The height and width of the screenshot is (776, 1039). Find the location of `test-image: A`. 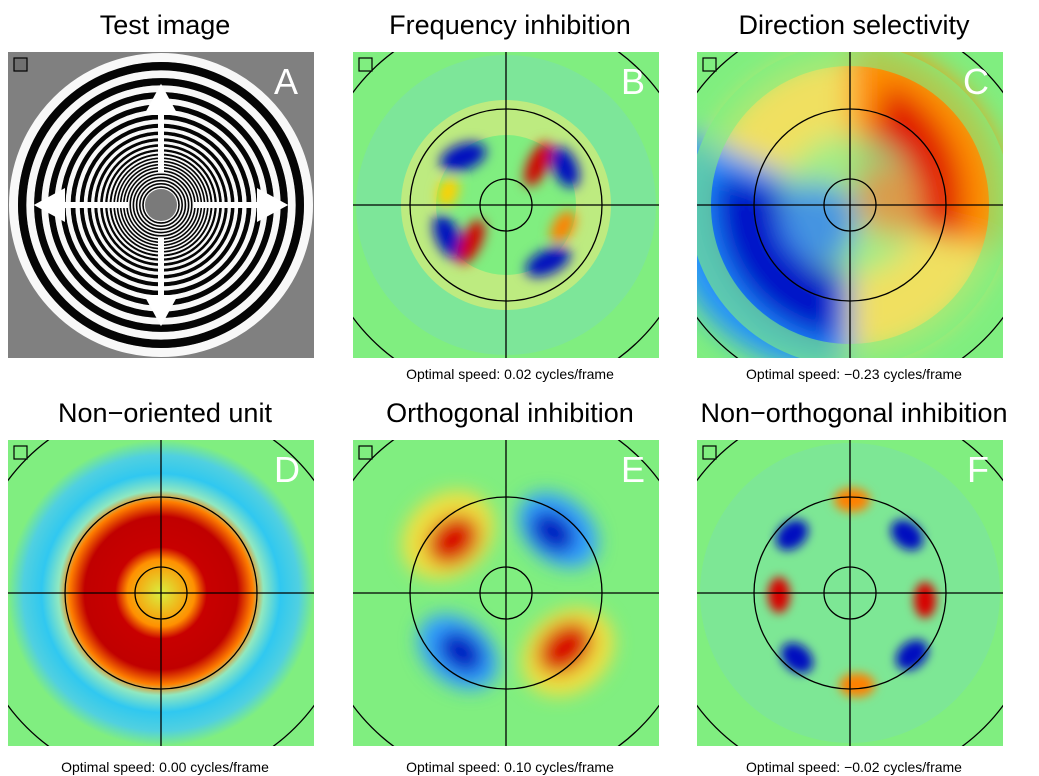

test-image: A is located at coordinates (161, 205).